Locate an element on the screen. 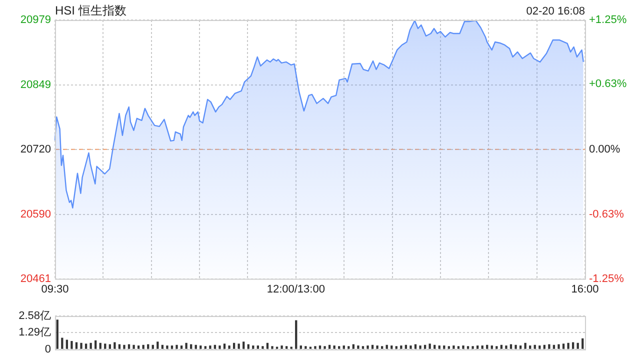  y2-tick-label: -1.25% is located at coordinates (606, 278).